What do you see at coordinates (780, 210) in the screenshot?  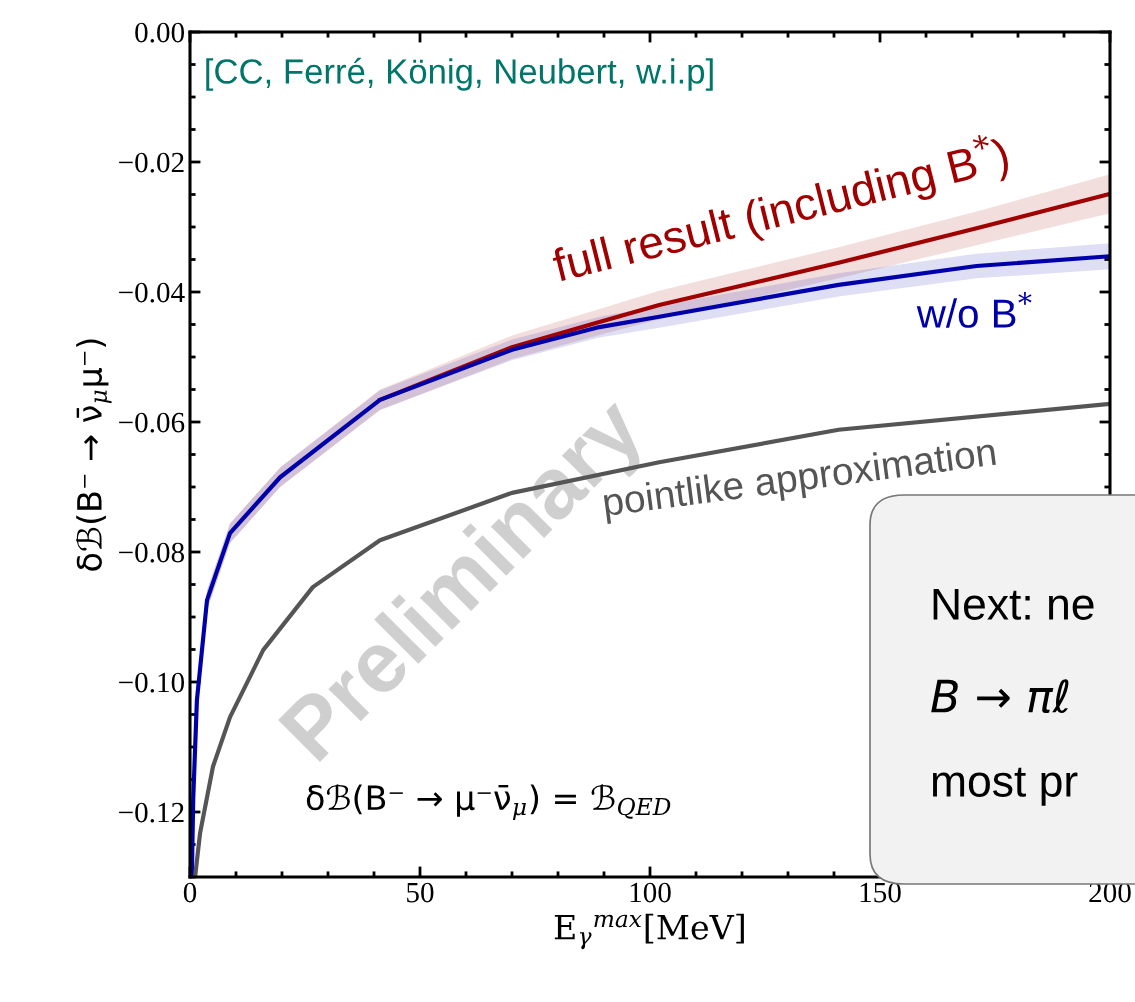 I see `text: full result (including B$^{*}$)` at bounding box center [780, 210].